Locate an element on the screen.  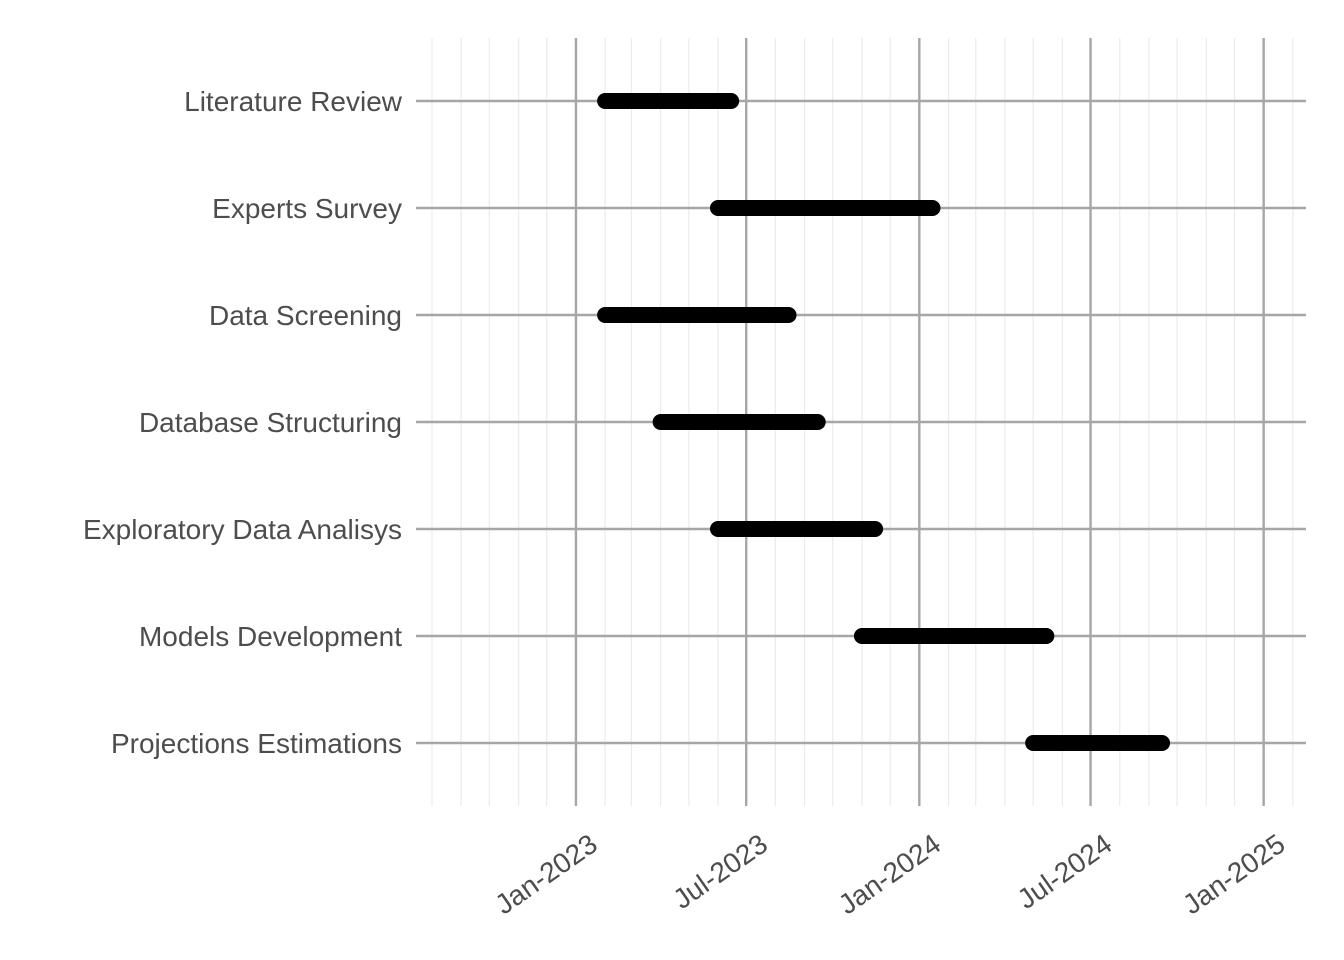
x-axis-tick-labels: Jan-2023 Jul-2023 Jan-2024 Jul-2024 Jan-2025 is located at coordinates (889, 874).